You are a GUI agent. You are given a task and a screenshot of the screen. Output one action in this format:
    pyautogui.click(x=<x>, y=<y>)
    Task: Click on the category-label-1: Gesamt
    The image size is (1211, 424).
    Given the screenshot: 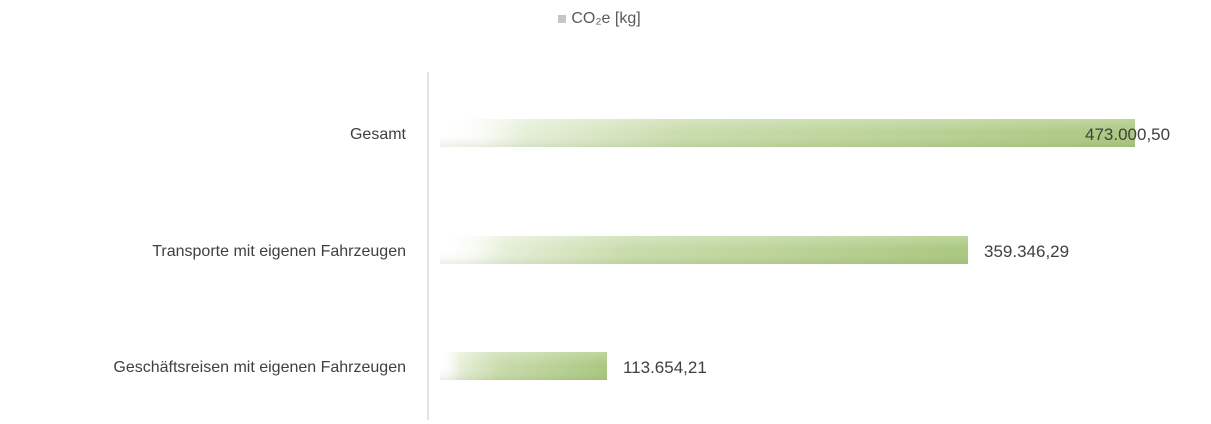 What is the action you would take?
    pyautogui.click(x=378, y=134)
    